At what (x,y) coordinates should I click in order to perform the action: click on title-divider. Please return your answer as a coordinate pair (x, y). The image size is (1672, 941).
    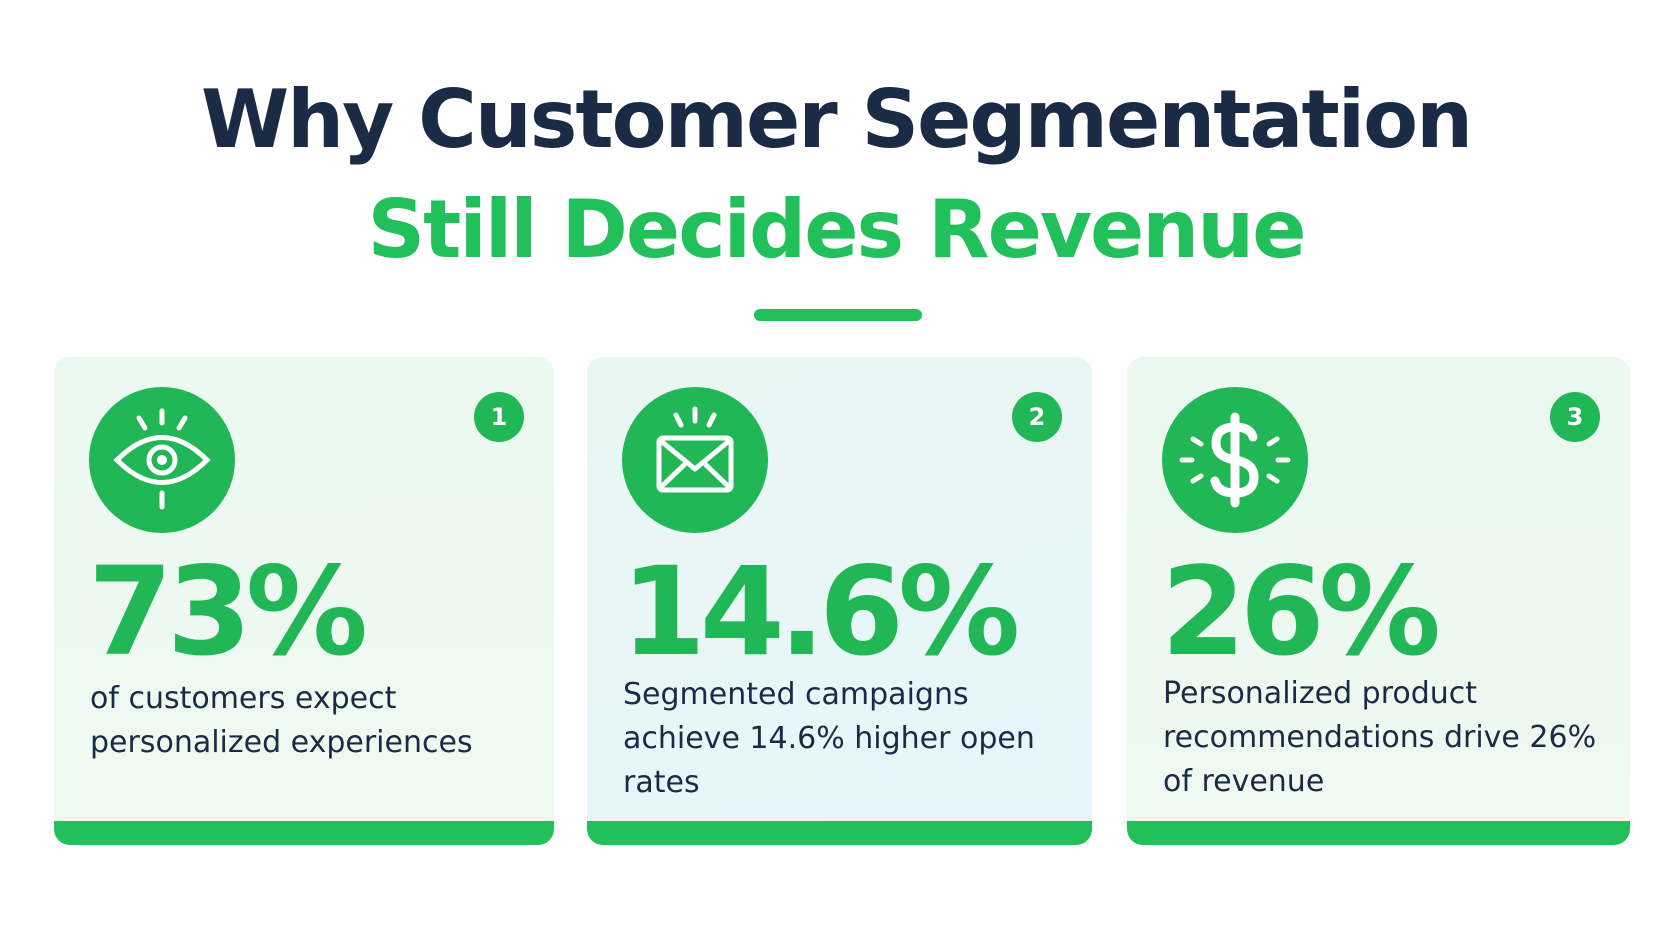
    Looking at the image, I should click on (838, 315).